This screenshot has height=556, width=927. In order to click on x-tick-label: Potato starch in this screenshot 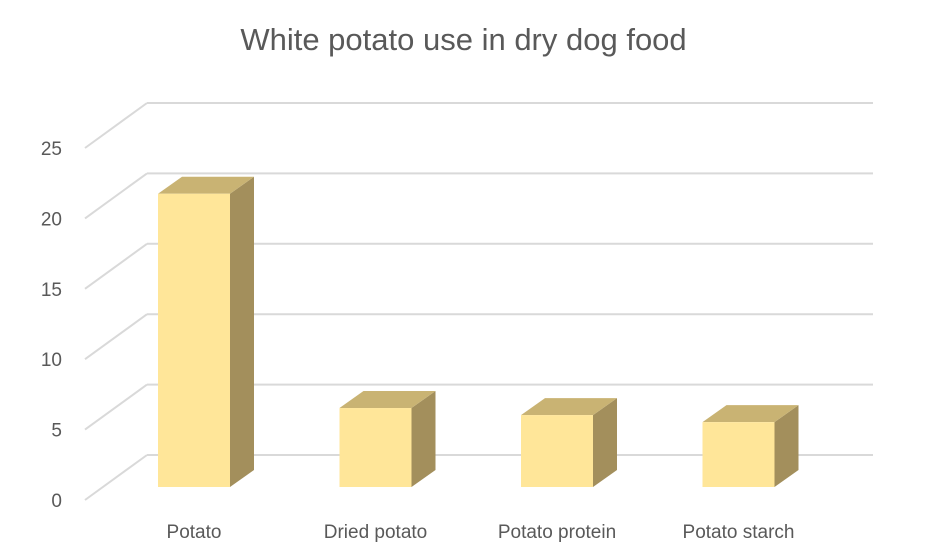, I will do `click(739, 532)`.